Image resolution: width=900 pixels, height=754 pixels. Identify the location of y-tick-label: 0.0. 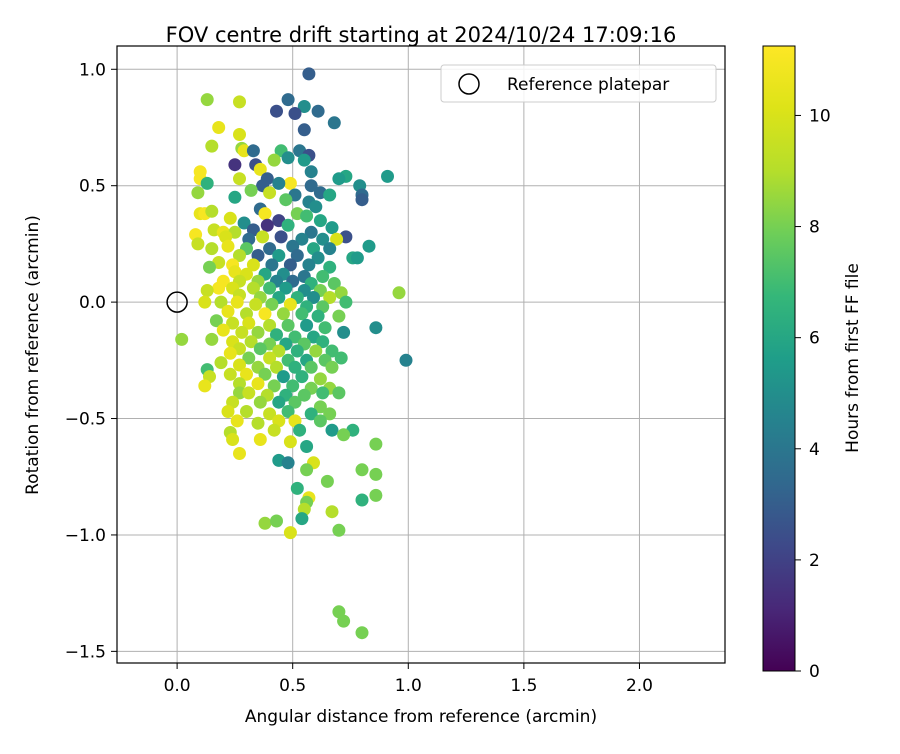
(92, 303).